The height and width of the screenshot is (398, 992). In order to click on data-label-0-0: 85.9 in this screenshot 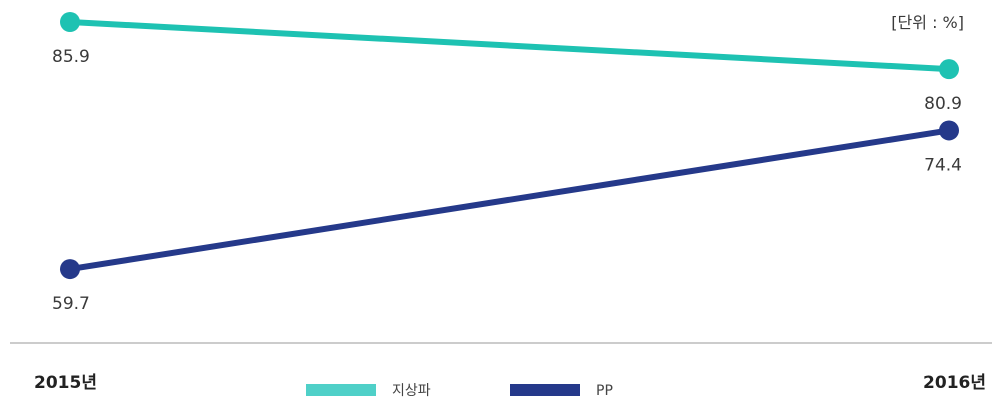, I will do `click(71, 57)`.